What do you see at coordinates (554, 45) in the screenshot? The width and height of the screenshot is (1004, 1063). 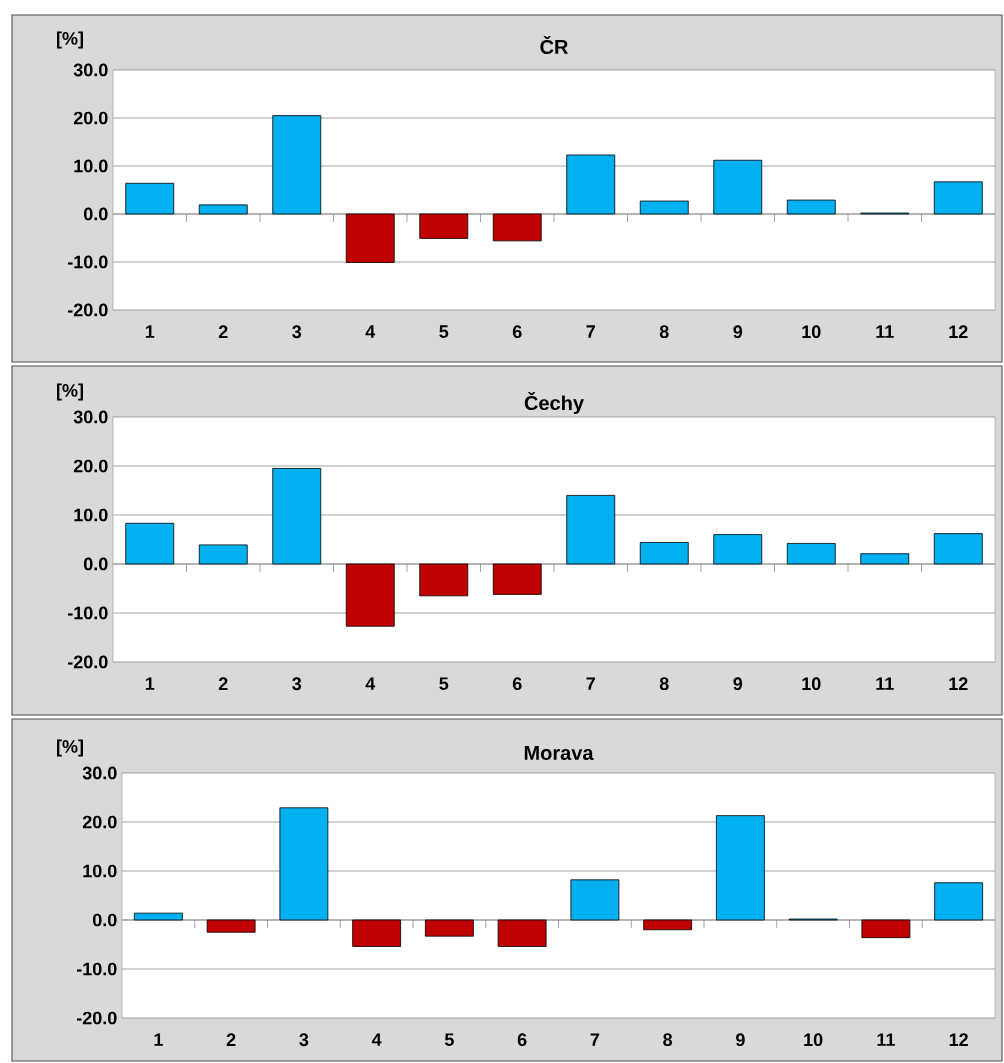 I see `chart-title: ČR` at bounding box center [554, 45].